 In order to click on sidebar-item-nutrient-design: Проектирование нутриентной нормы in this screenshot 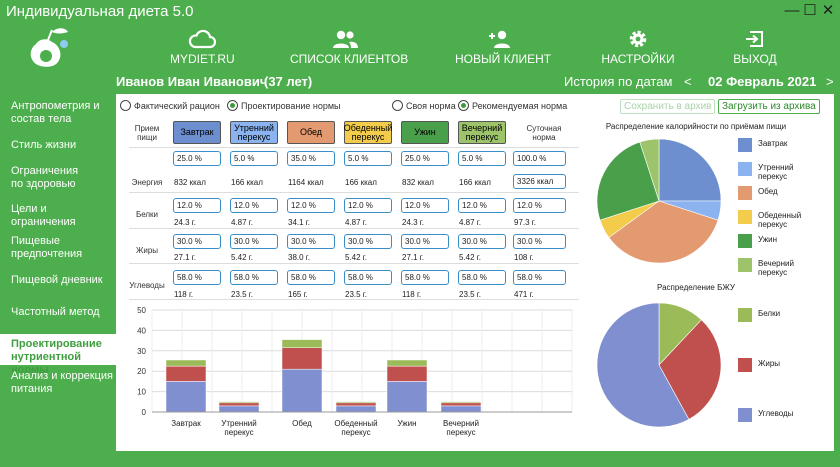, I will do `click(58, 355)`.